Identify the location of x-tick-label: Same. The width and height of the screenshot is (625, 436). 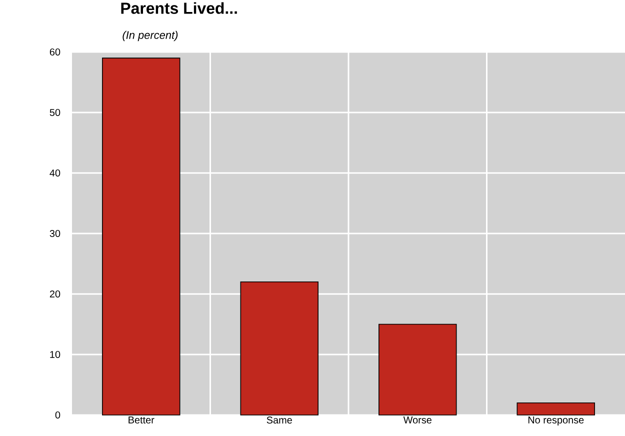
(279, 420).